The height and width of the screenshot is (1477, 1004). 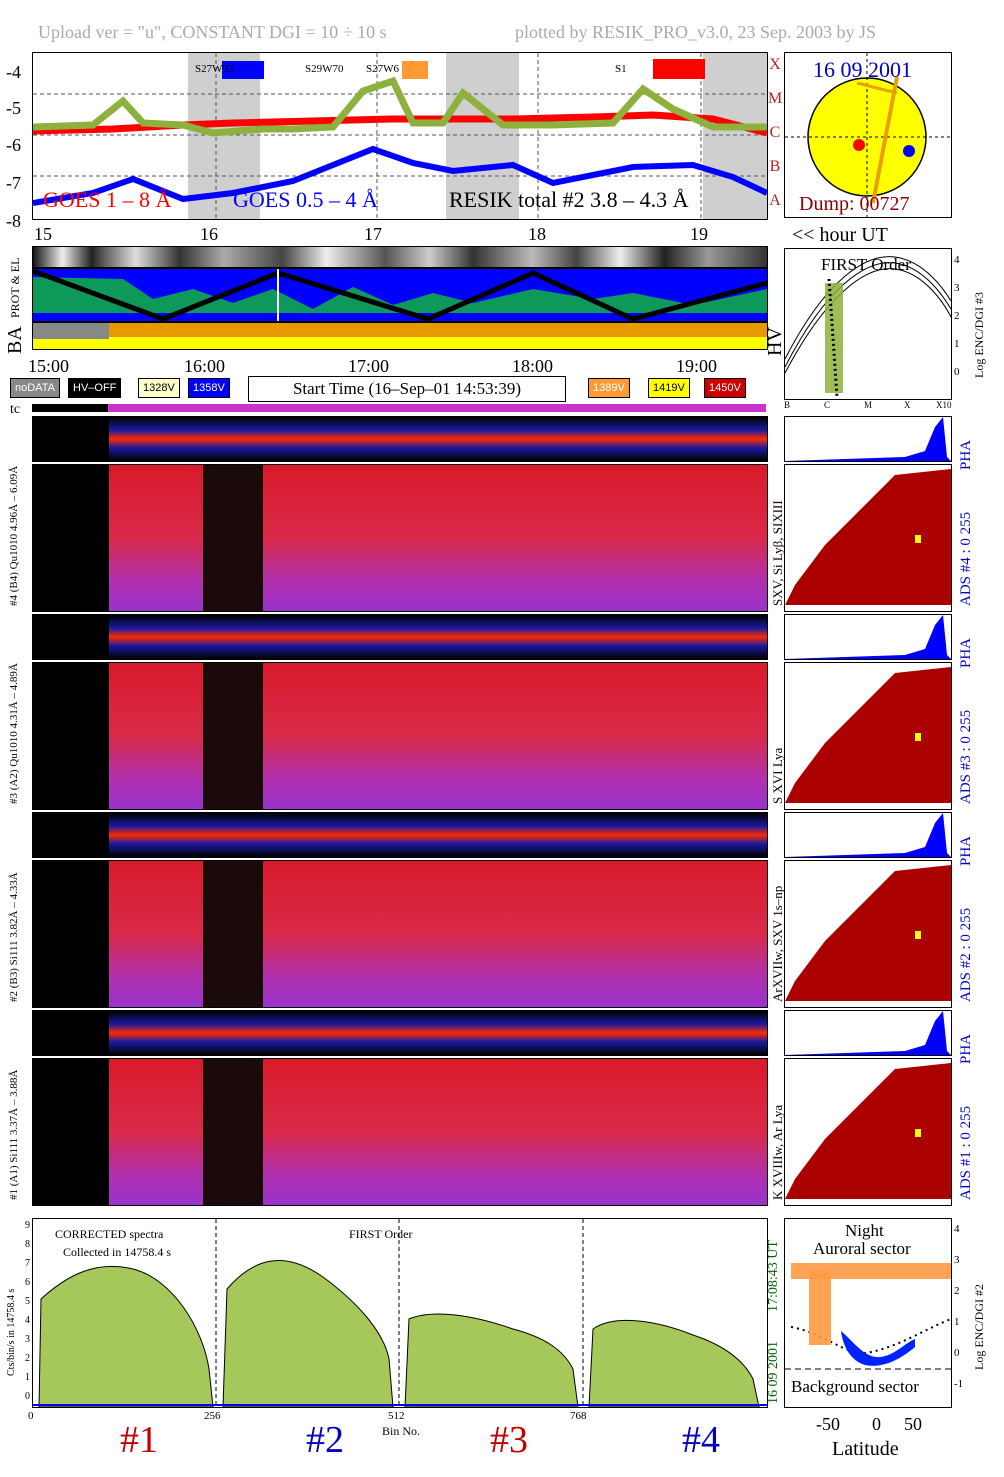 What do you see at coordinates (95, 388) in the screenshot?
I see `tag-hv-off: HV–OFF` at bounding box center [95, 388].